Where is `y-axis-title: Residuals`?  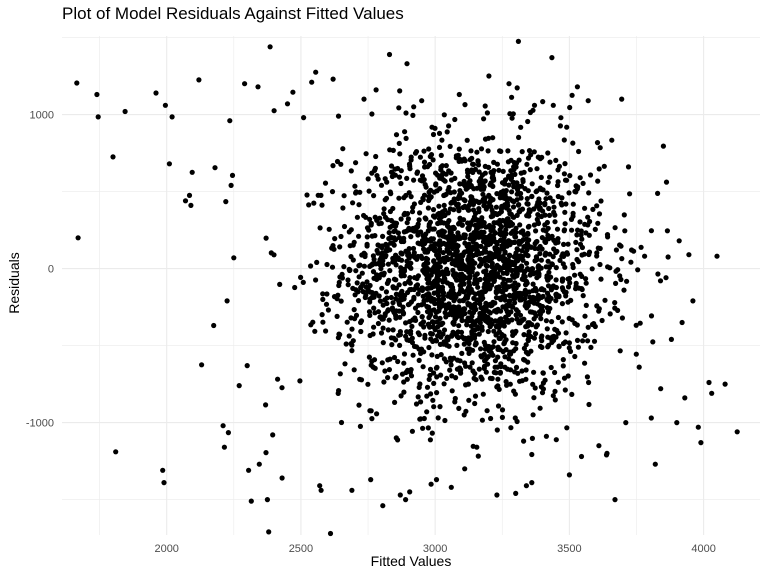 y-axis-title: Residuals is located at coordinates (14, 282).